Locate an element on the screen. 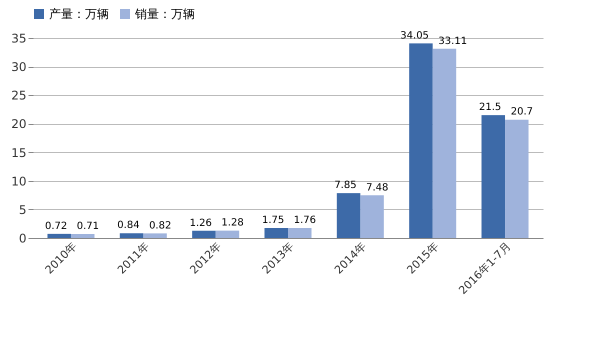  data-label: 0.72 is located at coordinates (56, 226).